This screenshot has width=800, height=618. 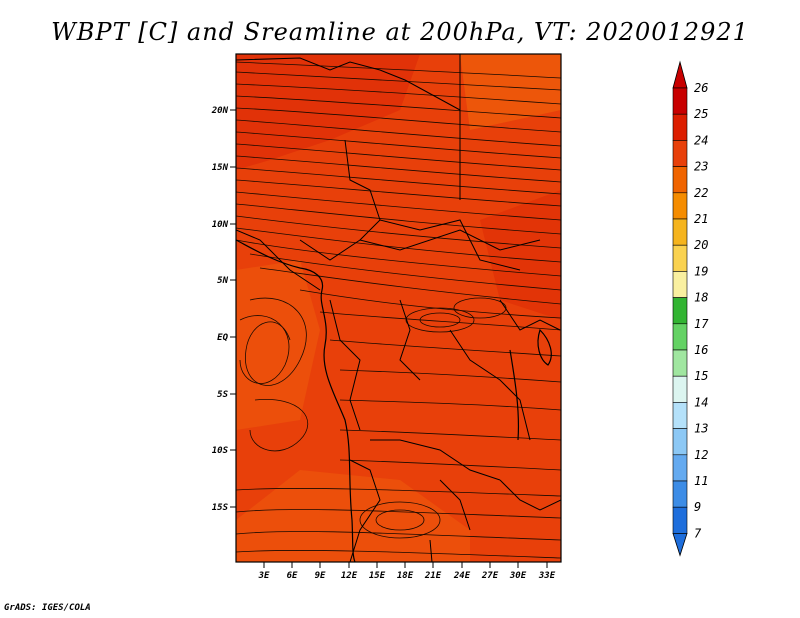 What do you see at coordinates (222, 395) in the screenshot?
I see `lat-tick-label: 5S` at bounding box center [222, 395].